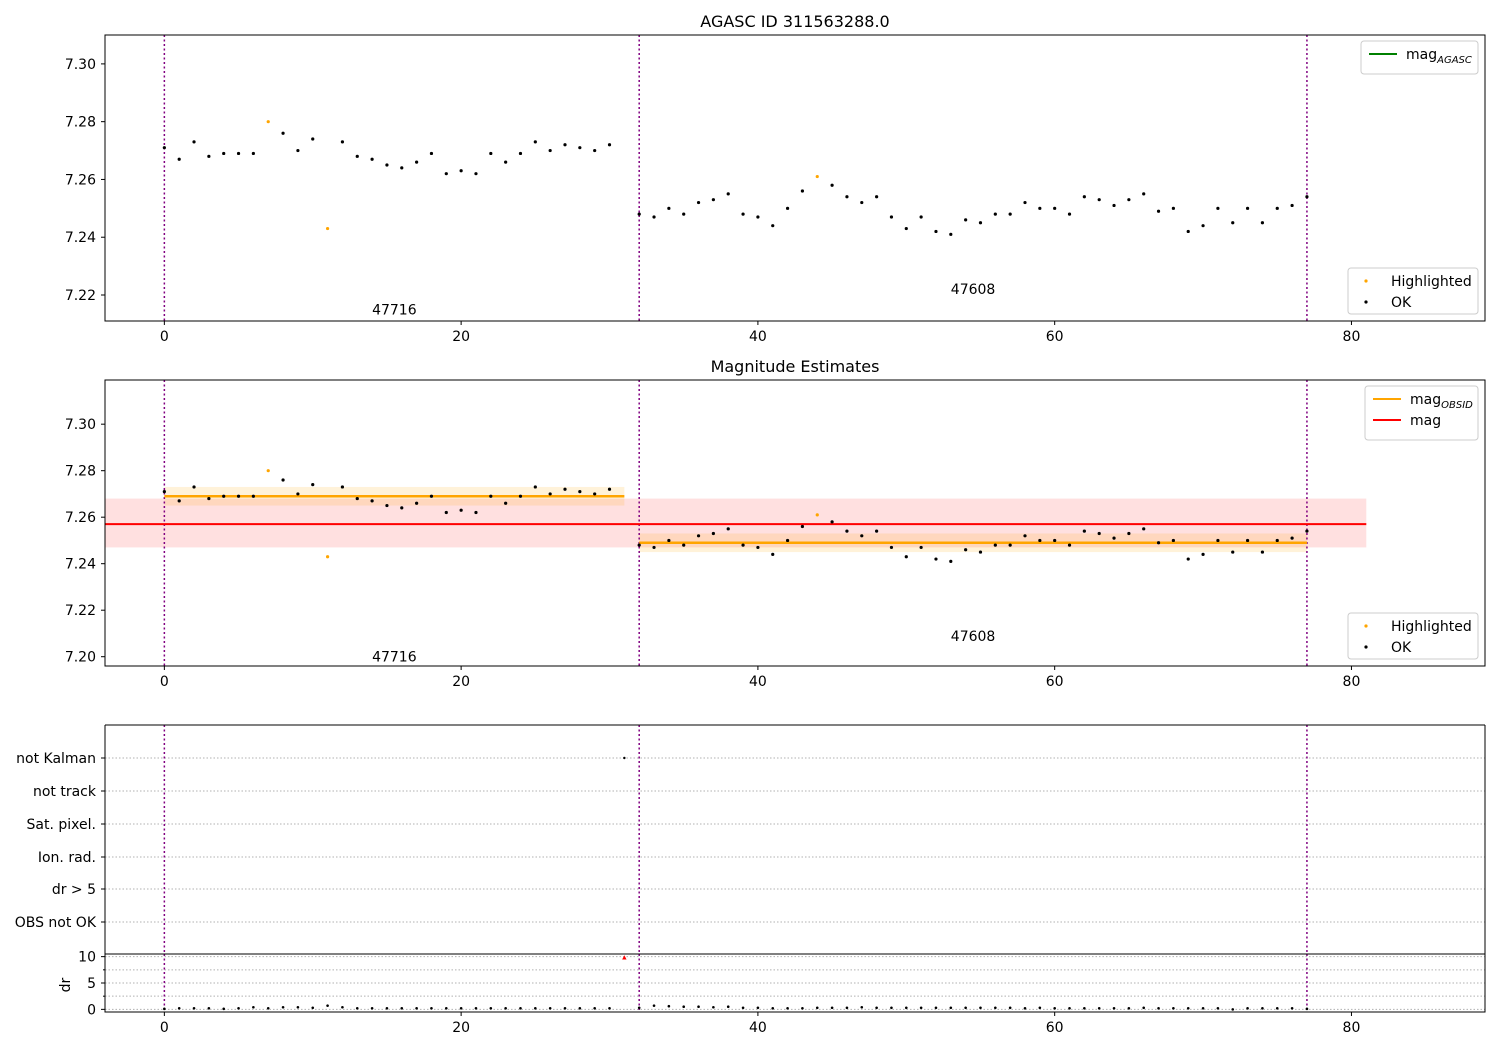  What do you see at coordinates (66, 984) in the screenshot?
I see `y-axis-label: dr` at bounding box center [66, 984].